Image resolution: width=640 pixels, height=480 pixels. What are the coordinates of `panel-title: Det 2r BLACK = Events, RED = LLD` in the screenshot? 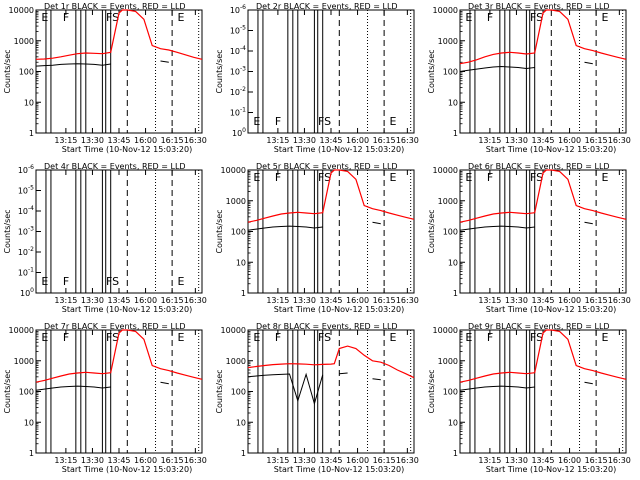 It's located at (327, 6).